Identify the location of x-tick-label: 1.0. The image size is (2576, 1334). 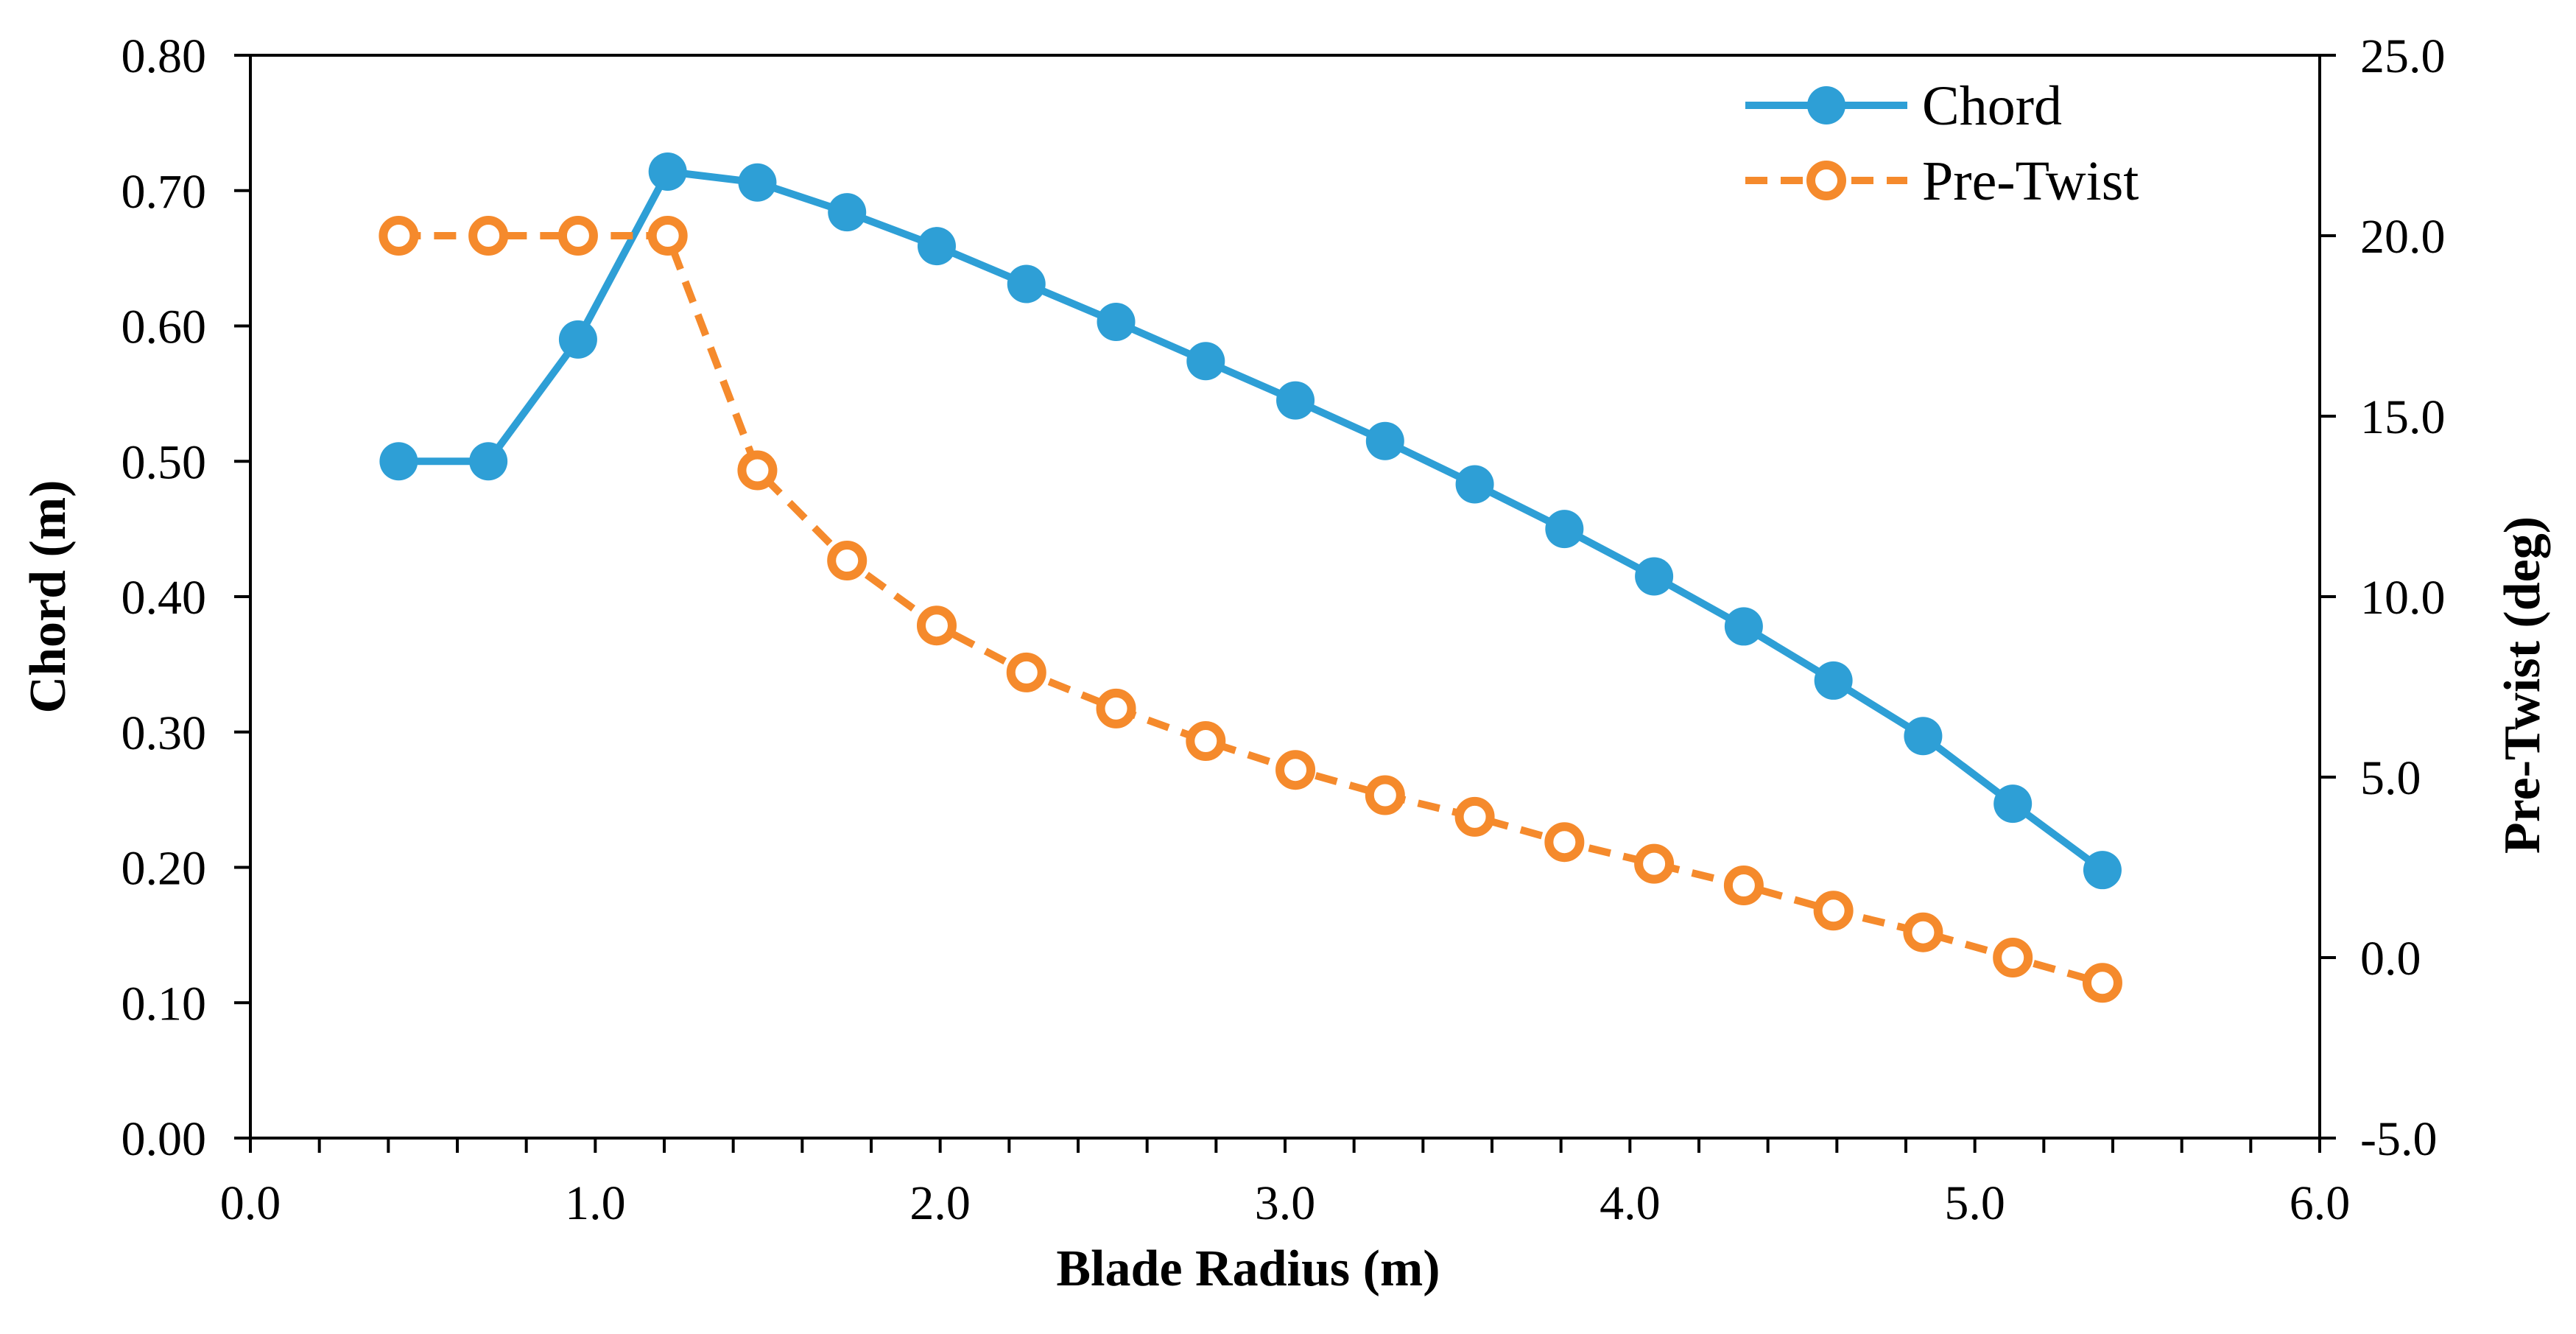
(595, 1203).